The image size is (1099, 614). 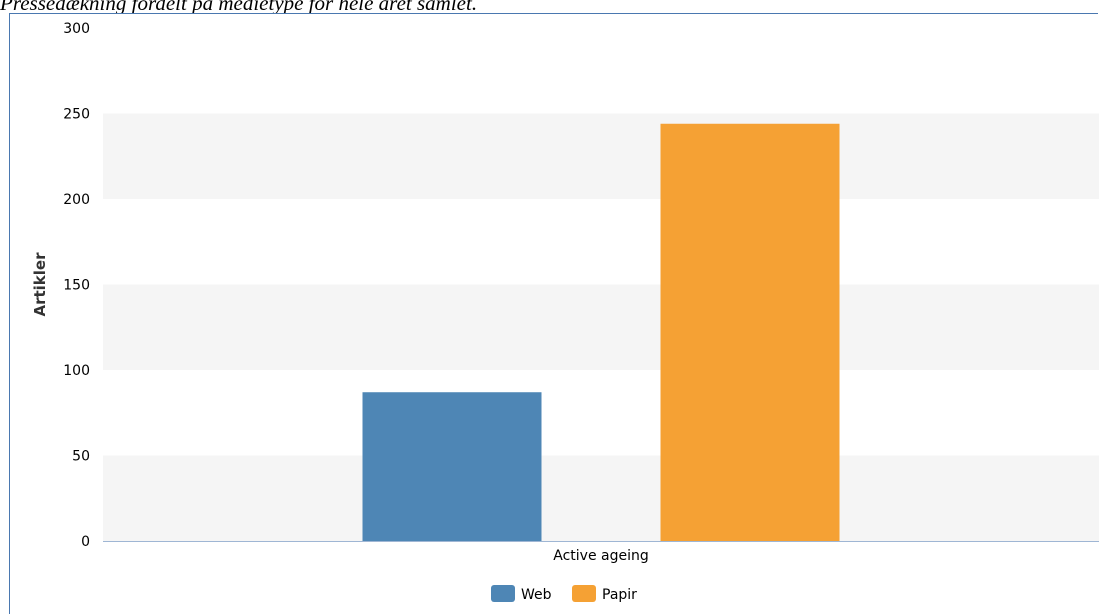 I want to click on y-tick-label: 150, so click(x=76, y=286).